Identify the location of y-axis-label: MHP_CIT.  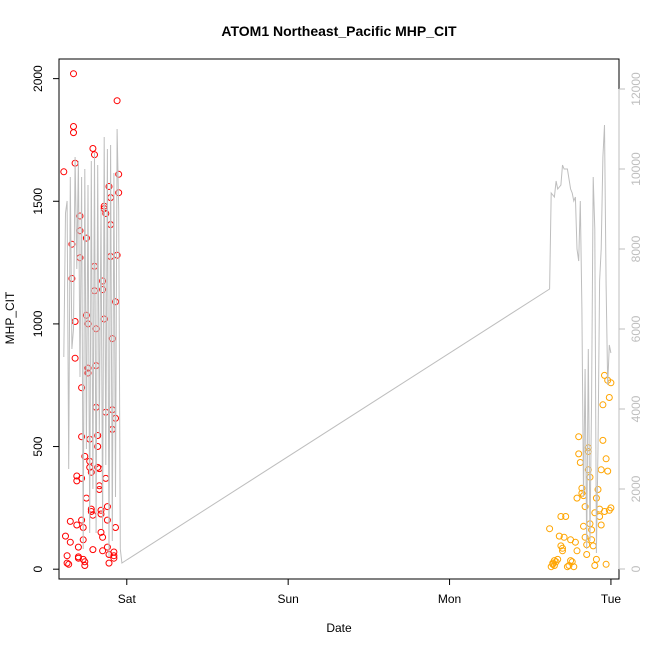
(10, 317).